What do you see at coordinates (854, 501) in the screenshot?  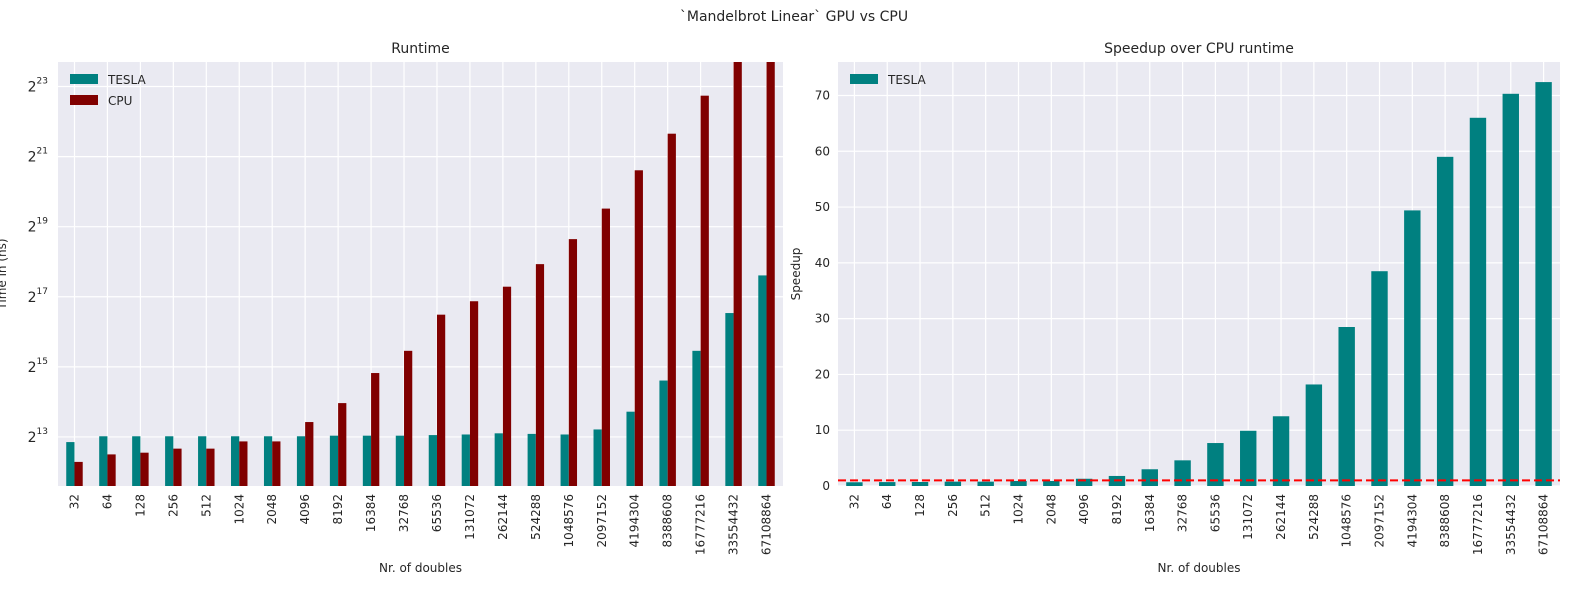 I see `x-tick-label: 32` at bounding box center [854, 501].